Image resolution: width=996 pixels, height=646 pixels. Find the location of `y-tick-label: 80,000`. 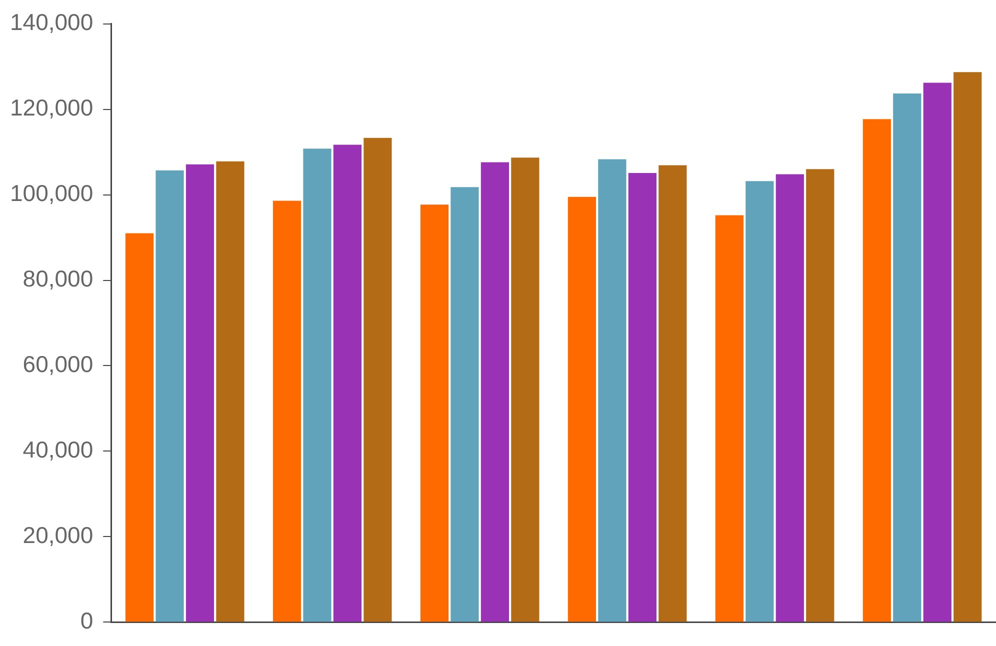

y-tick-label: 80,000 is located at coordinates (58, 279).